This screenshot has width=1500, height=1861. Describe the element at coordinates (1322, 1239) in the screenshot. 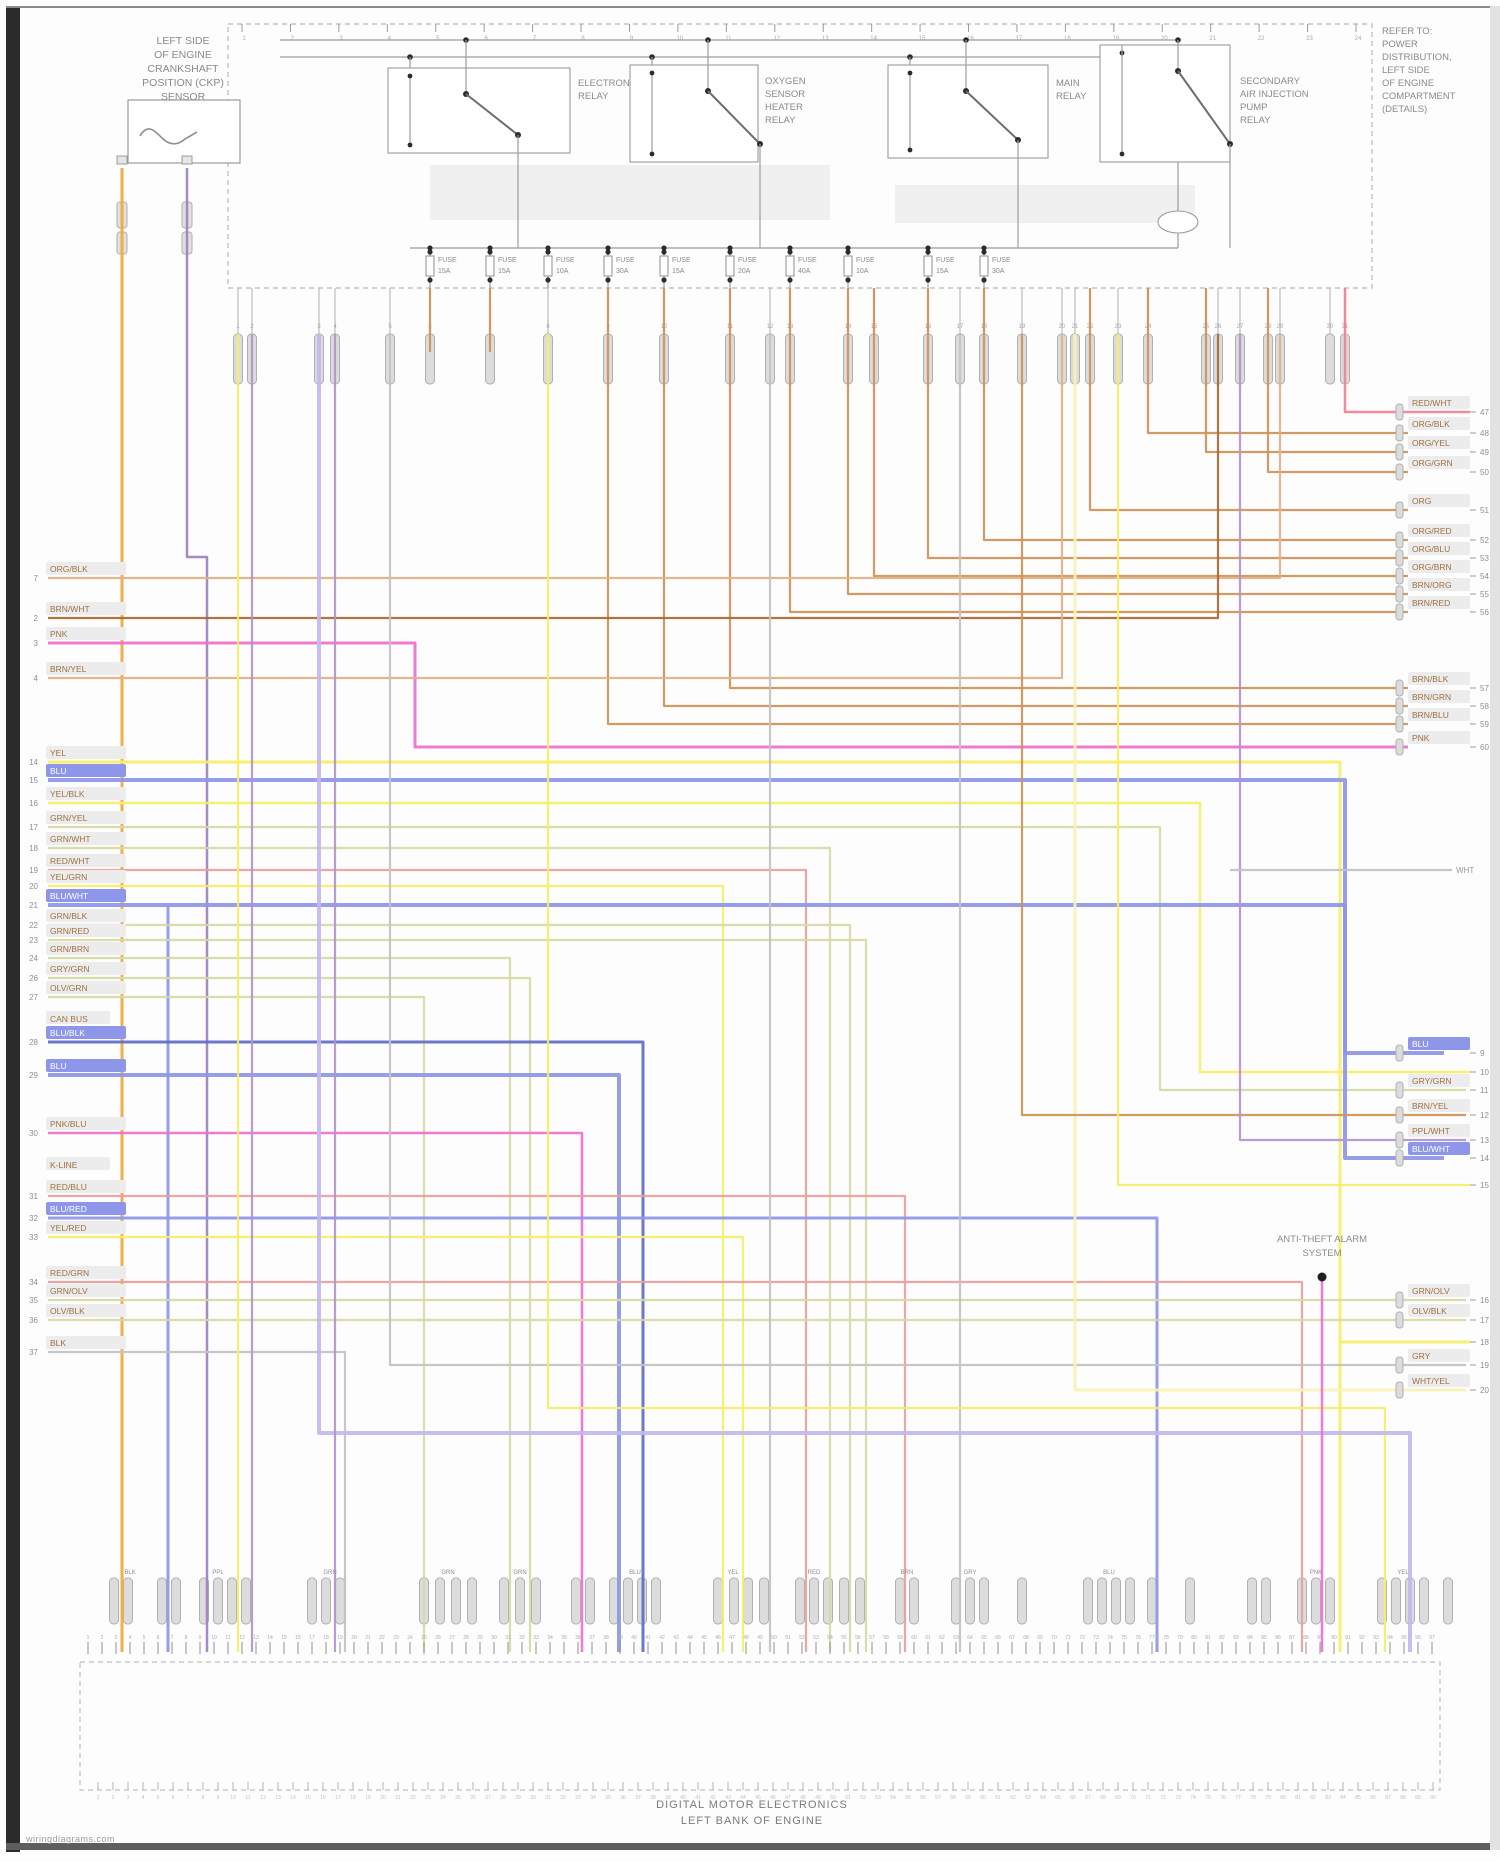

I see `anti-theft-label: ANTI-THEFT ALARM` at that location.